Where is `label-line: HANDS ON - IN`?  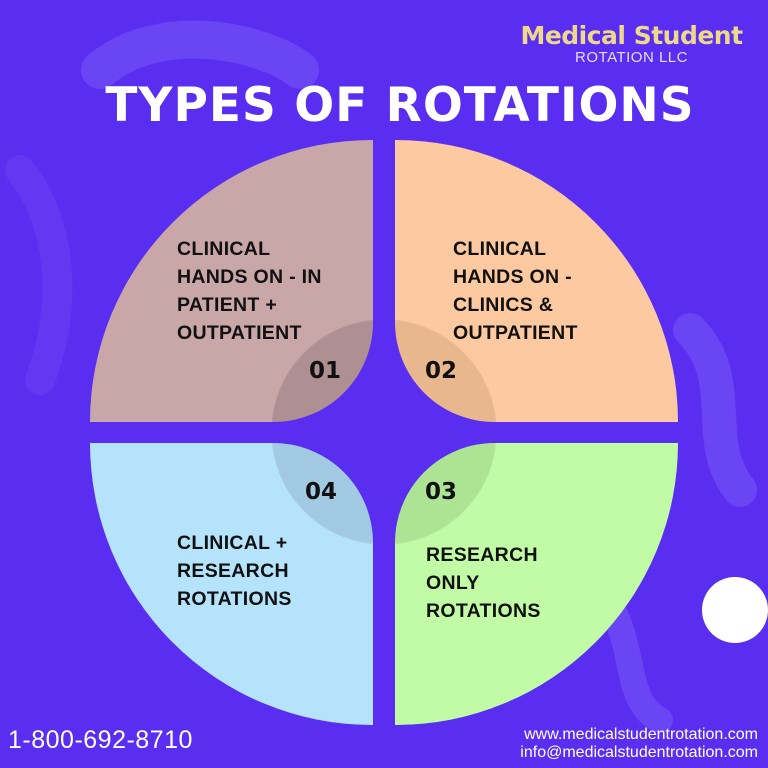
label-line: HANDS ON - IN is located at coordinates (249, 277).